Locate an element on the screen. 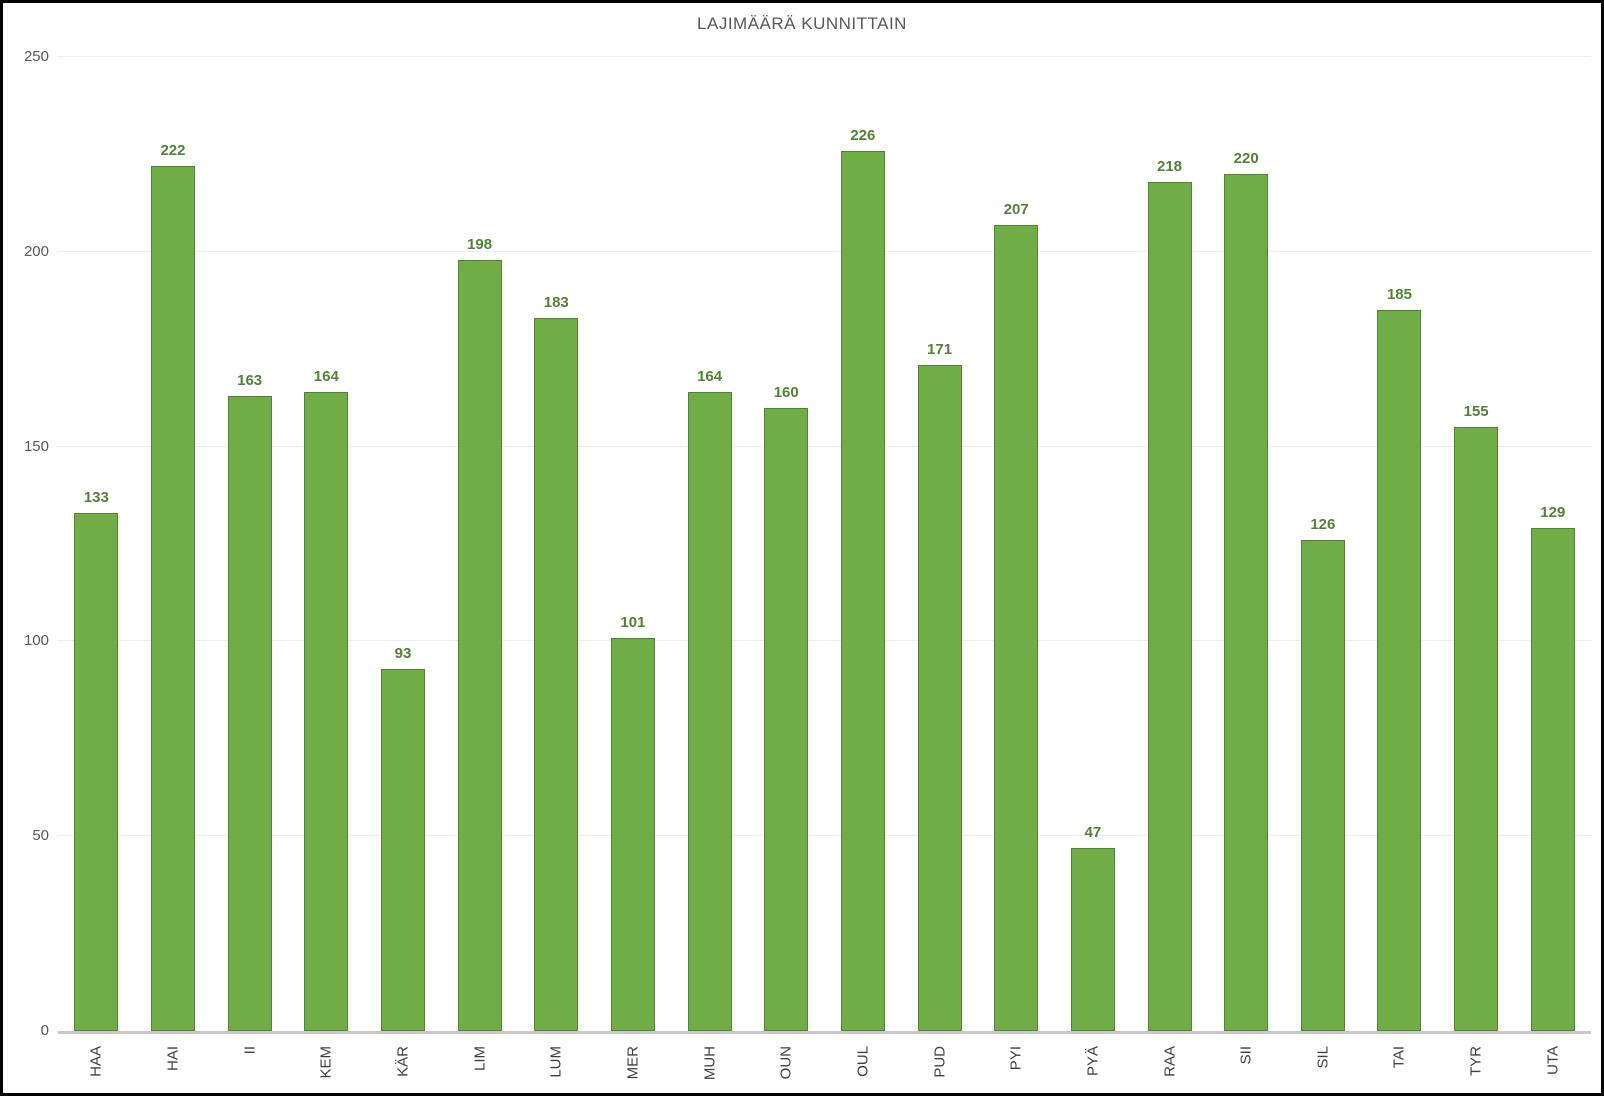 Image resolution: width=1604 pixels, height=1096 pixels. bar-slot-pyi: 207 PYI is located at coordinates (1016, 563).